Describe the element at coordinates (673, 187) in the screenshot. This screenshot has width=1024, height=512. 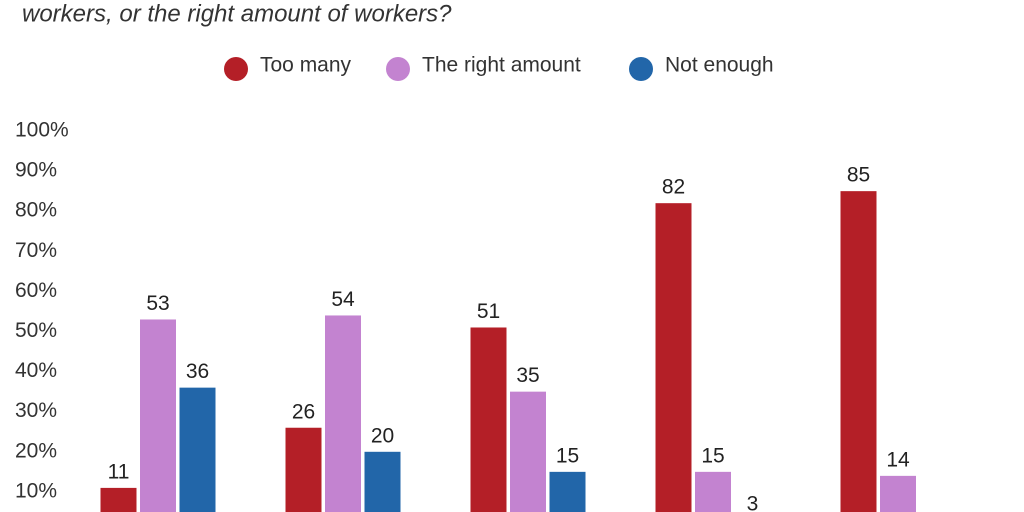
I see `value-label: 82` at that location.